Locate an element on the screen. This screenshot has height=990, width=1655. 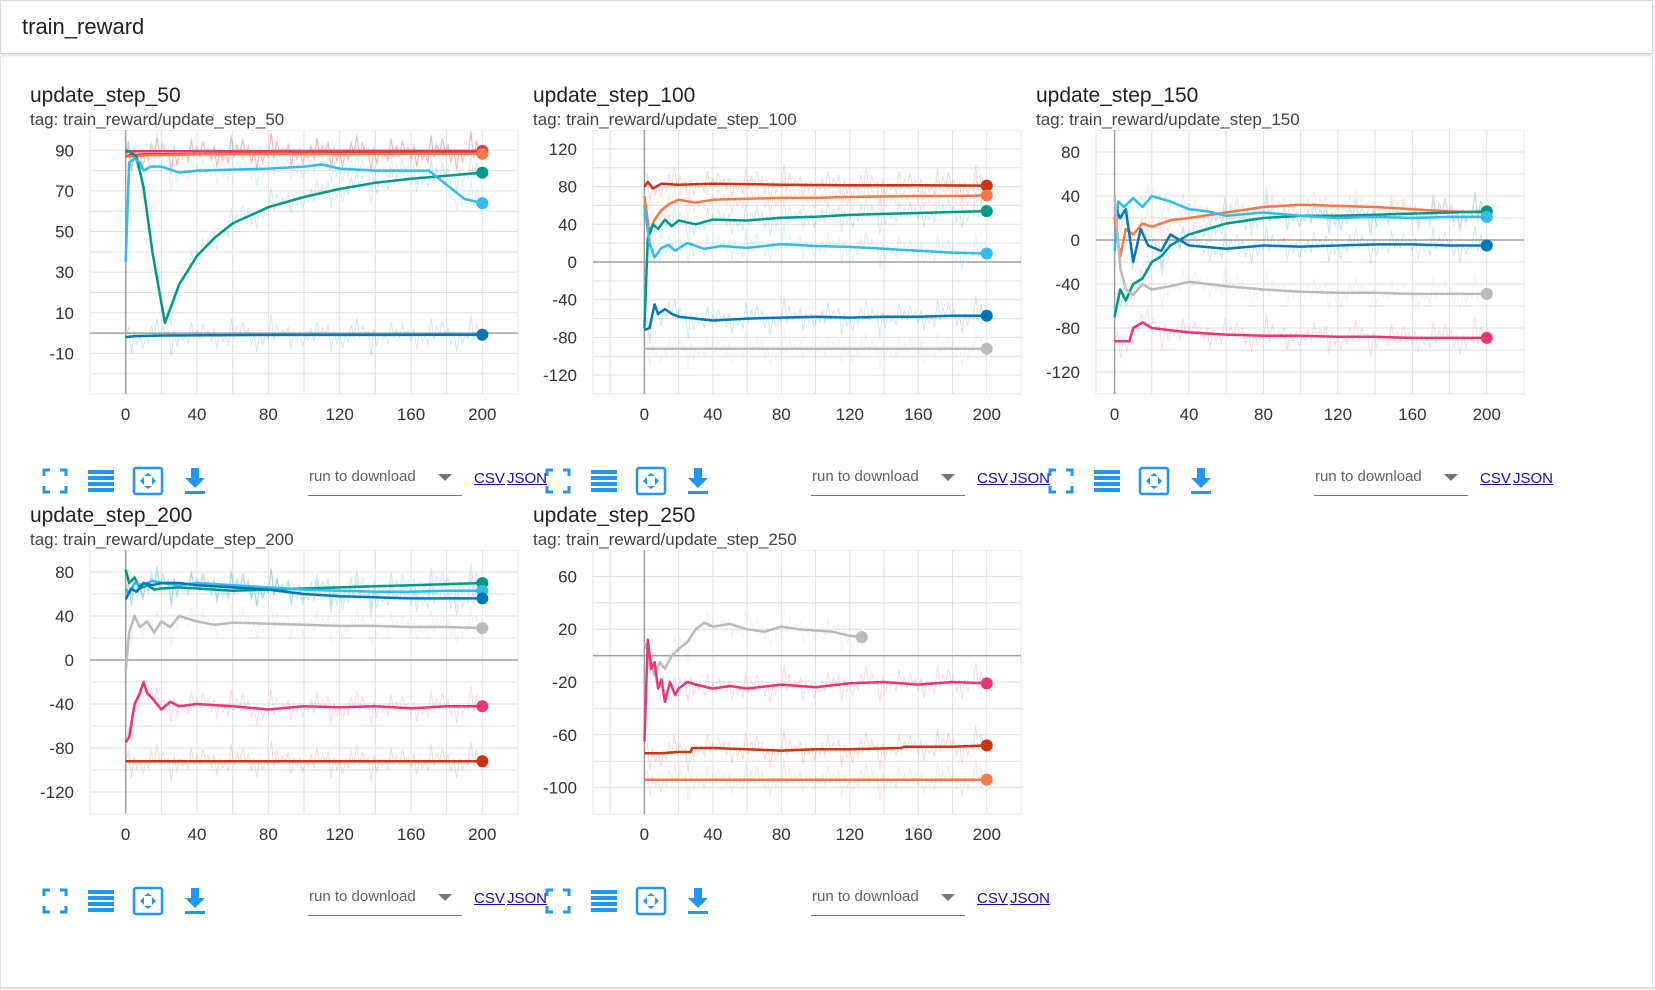
chart-tag: tag: train_reward/update_step_100 is located at coordinates (665, 119).